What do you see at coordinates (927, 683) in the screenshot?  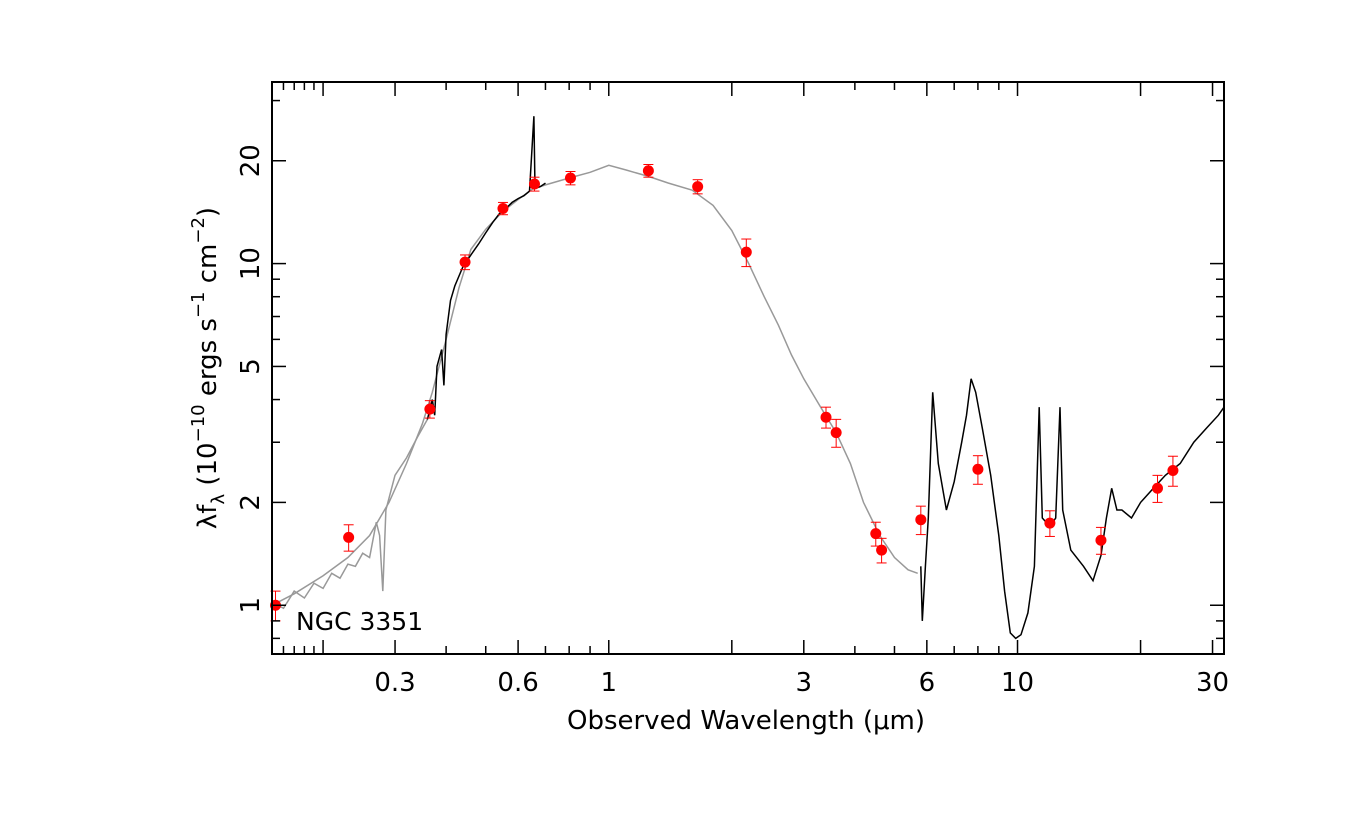 I see `x-tick-label: 6` at bounding box center [927, 683].